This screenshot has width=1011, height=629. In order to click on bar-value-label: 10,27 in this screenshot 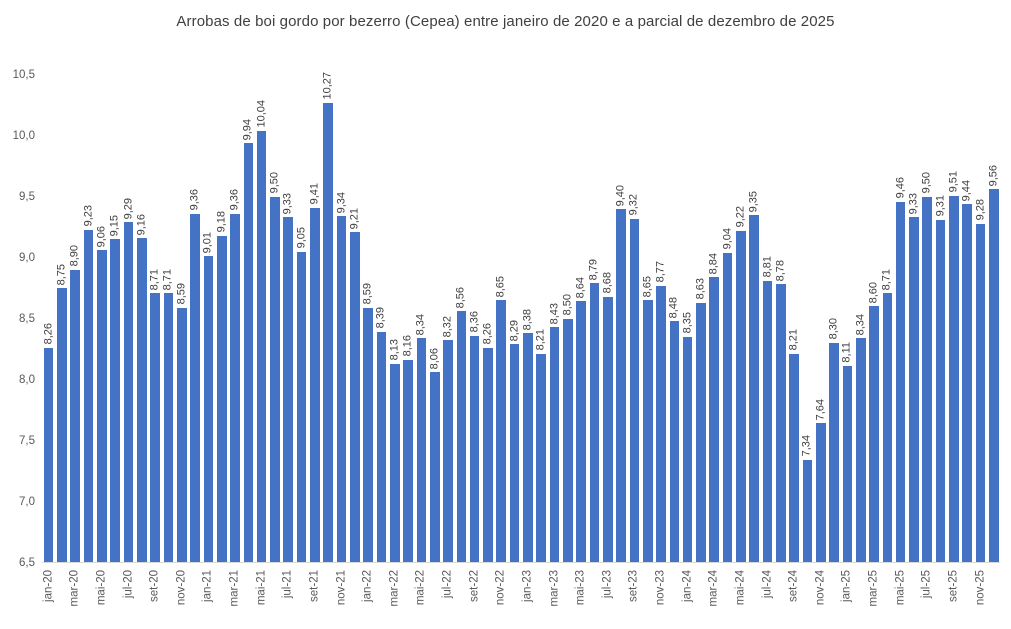, I will do `click(327, 86)`.